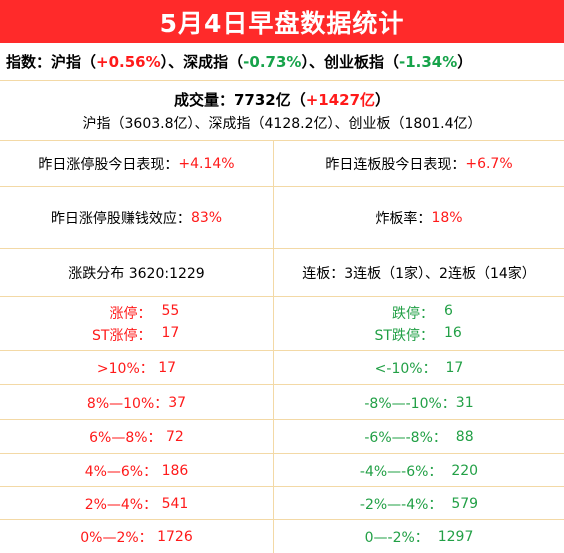 The height and width of the screenshot is (553, 564). I want to click on down-bucket-label: <-10%：, so click(405, 369).